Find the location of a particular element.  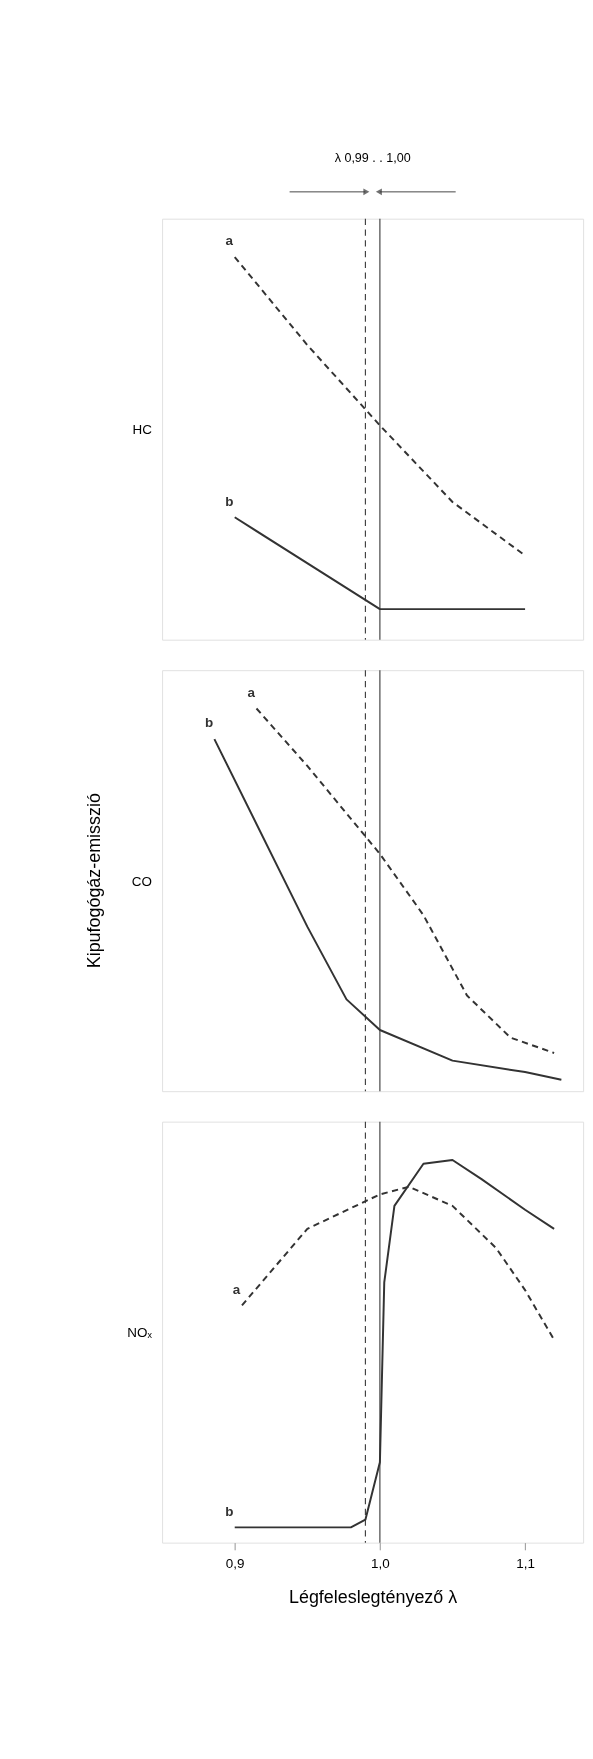

x-tick-label: 0,9 is located at coordinates (235, 1564).